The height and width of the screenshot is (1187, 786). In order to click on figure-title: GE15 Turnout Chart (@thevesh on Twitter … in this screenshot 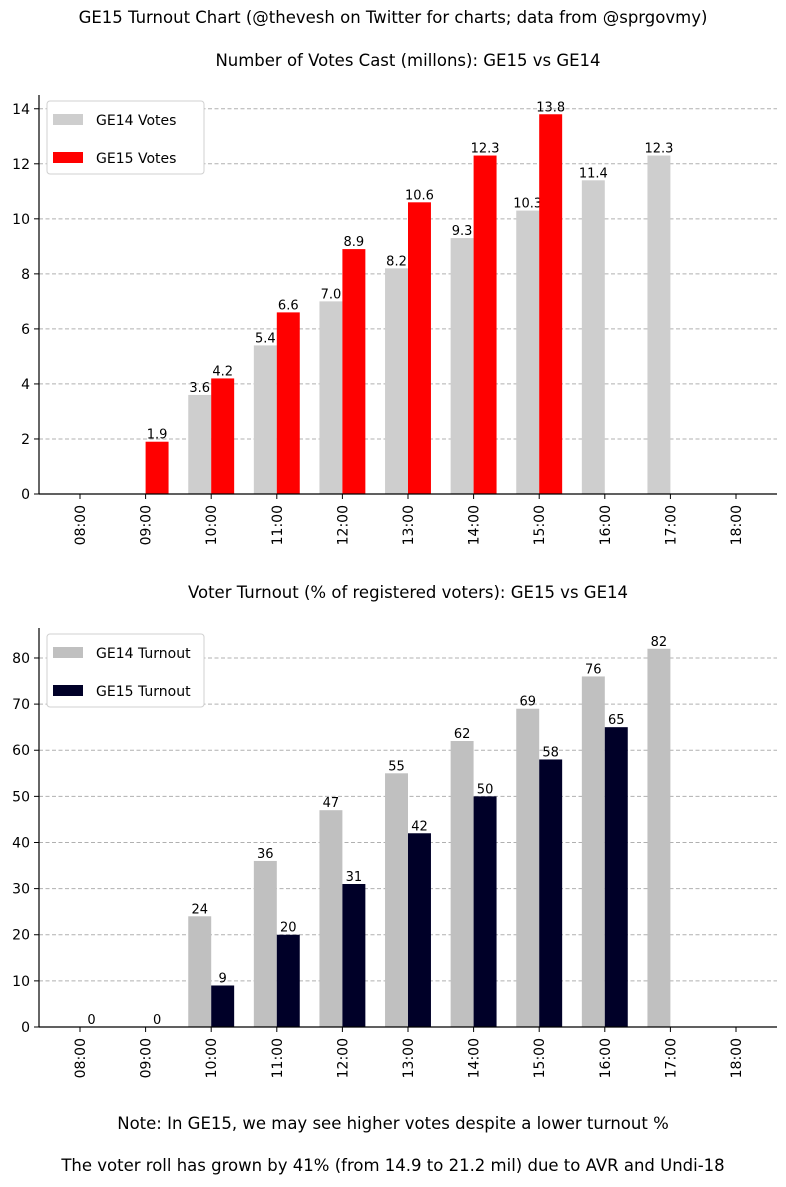, I will do `click(393, 17)`.